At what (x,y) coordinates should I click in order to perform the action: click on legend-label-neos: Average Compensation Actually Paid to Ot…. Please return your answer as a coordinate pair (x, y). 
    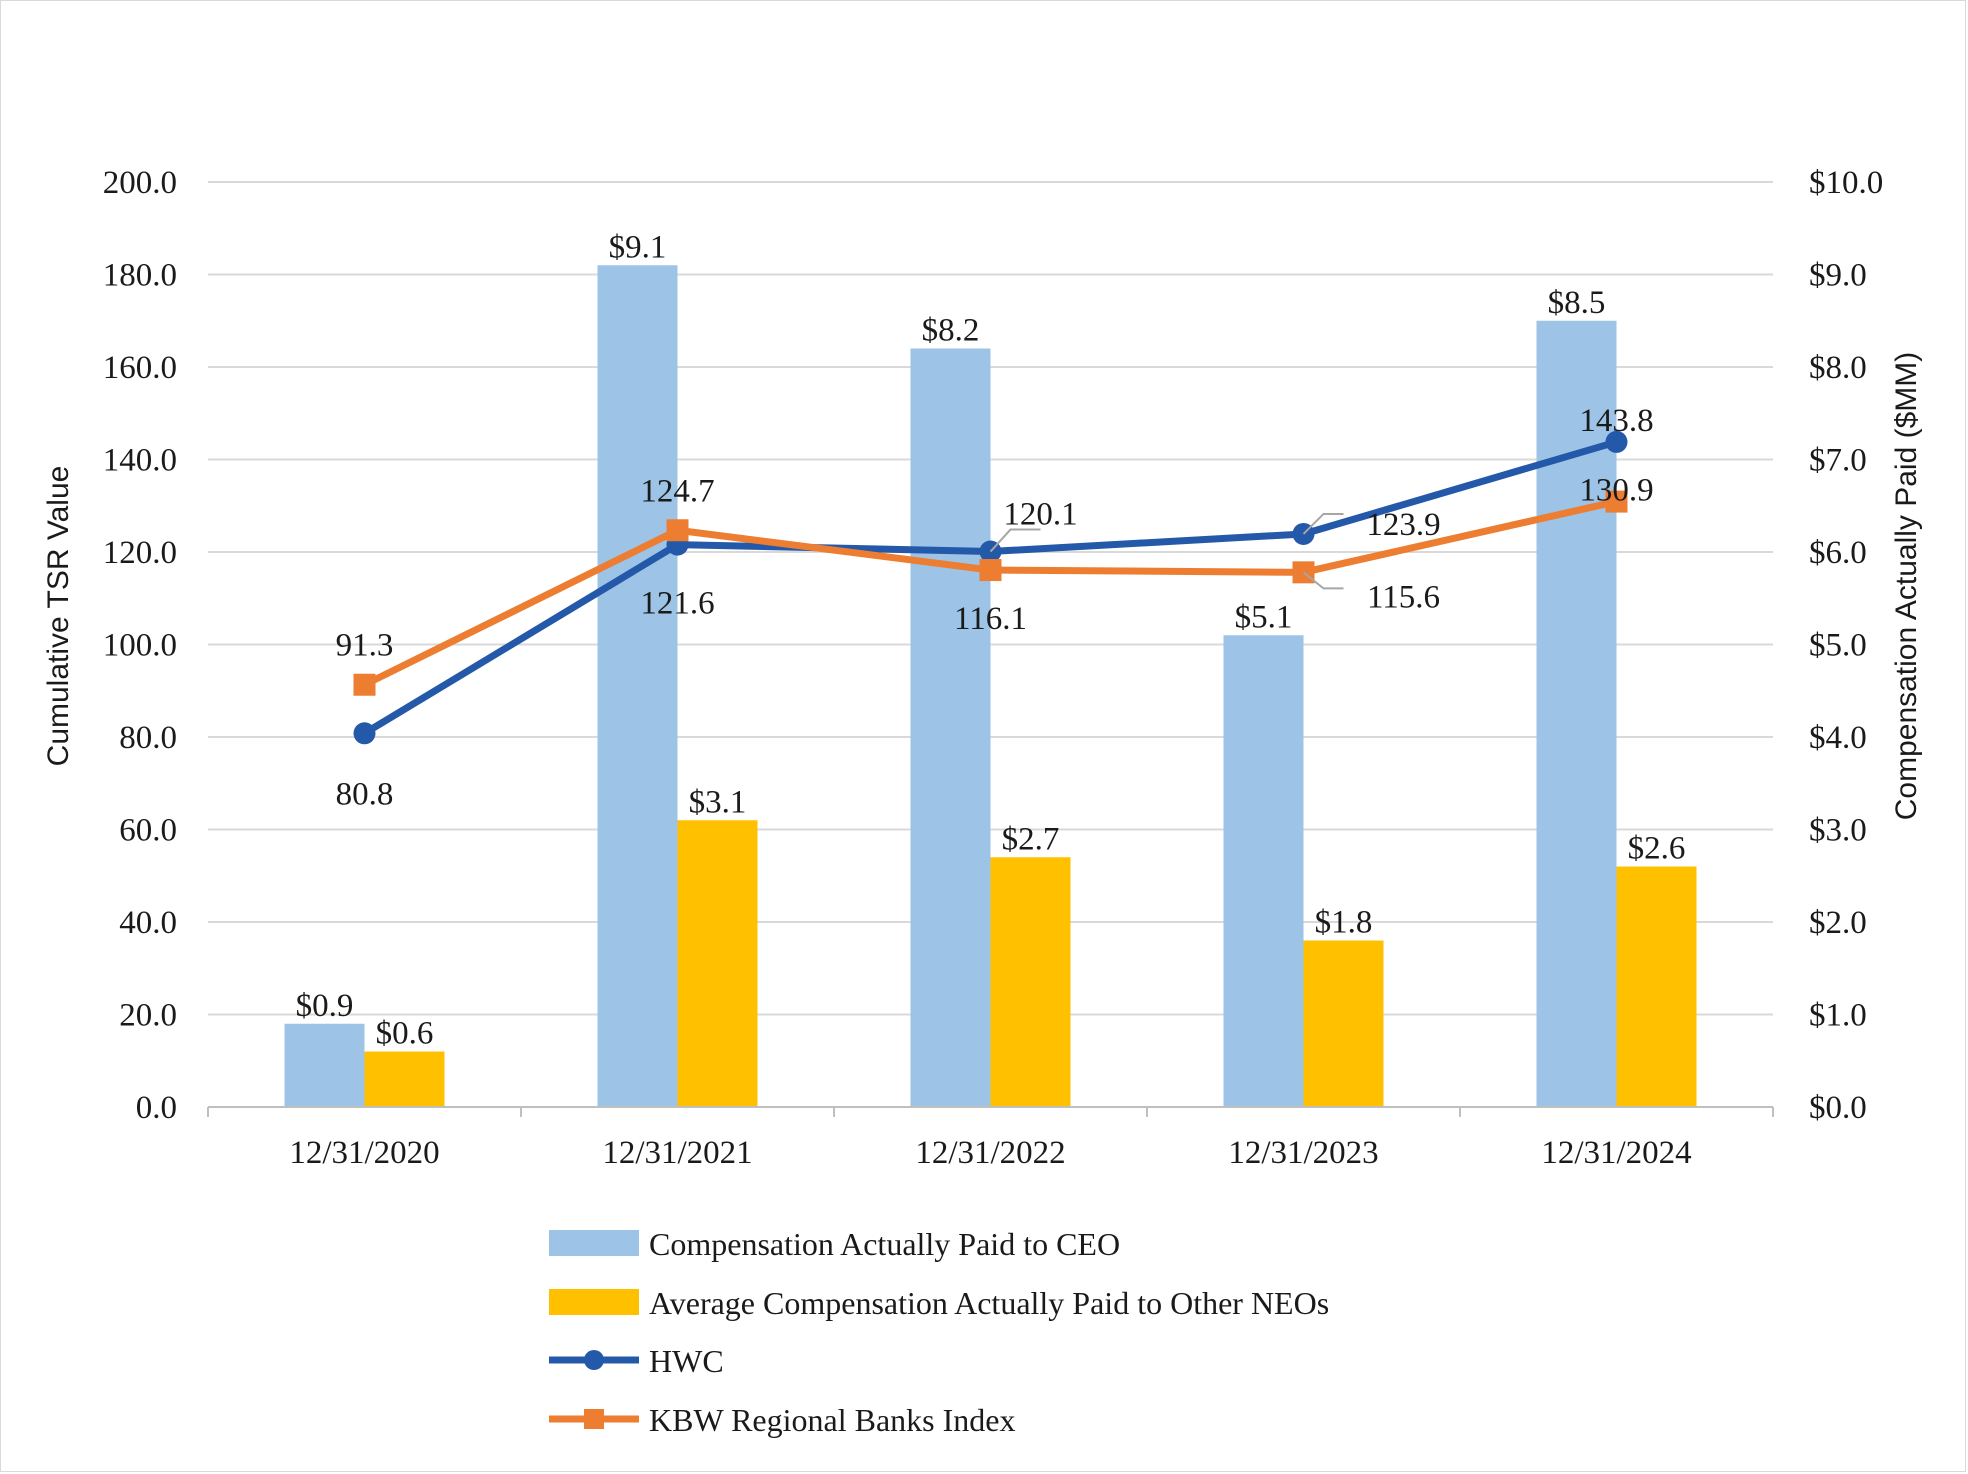
    Looking at the image, I should click on (989, 1303).